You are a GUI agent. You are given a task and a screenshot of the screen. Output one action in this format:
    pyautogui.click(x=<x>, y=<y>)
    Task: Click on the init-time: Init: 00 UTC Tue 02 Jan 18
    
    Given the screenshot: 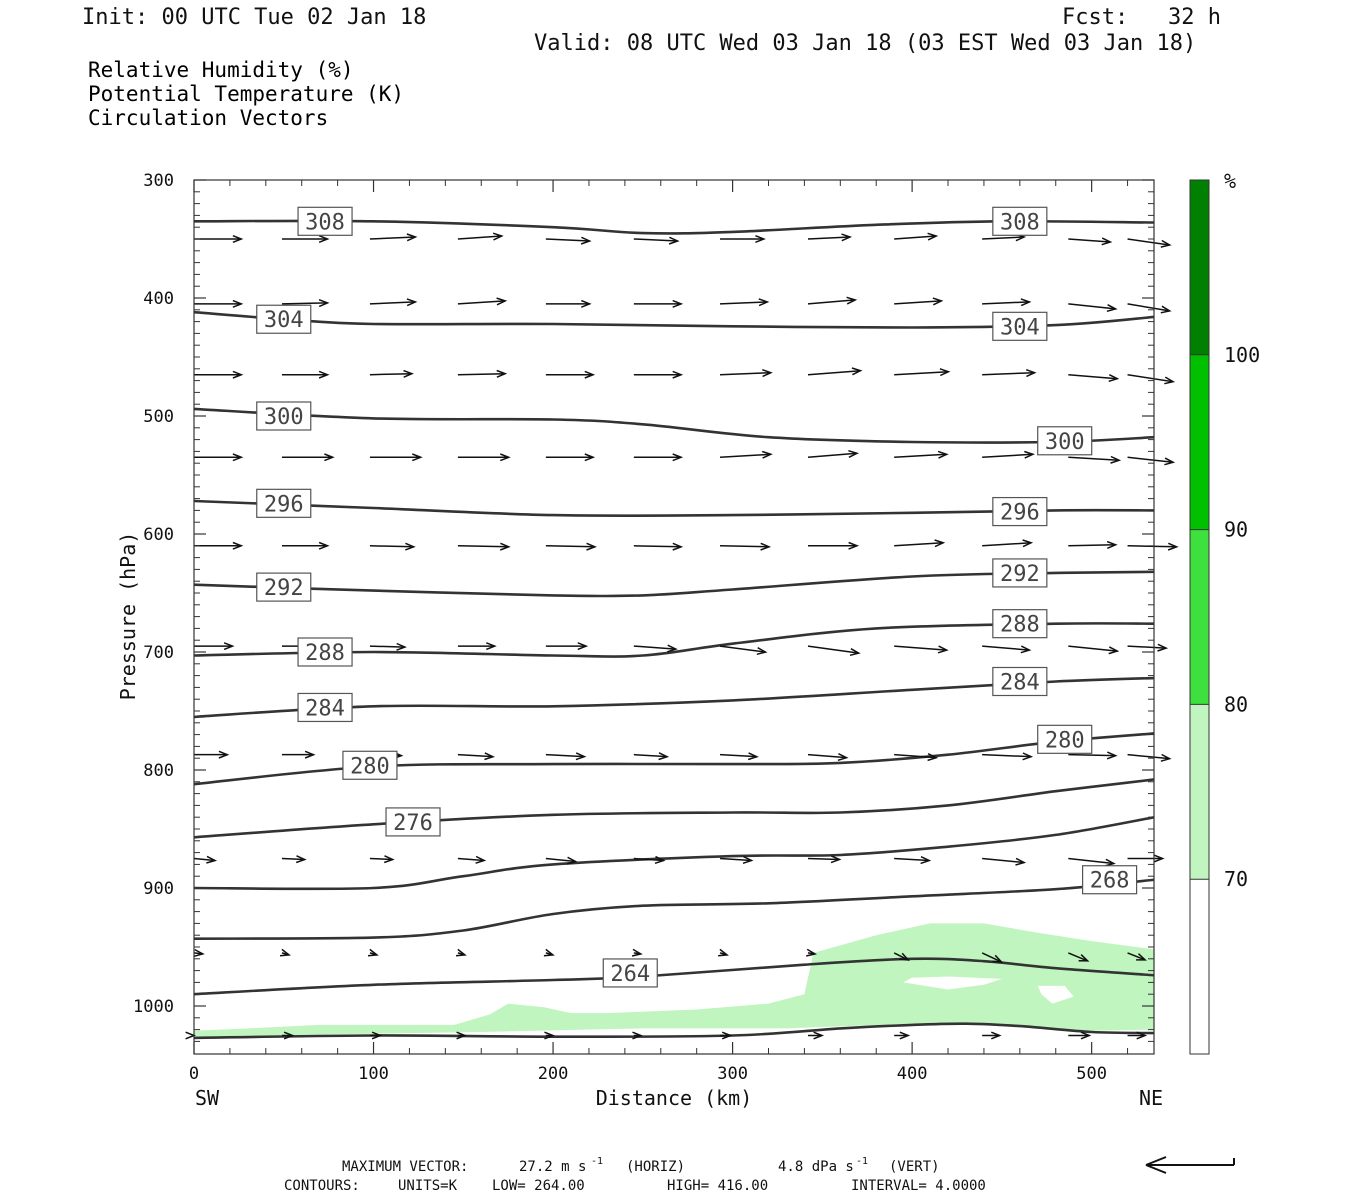 What is the action you would take?
    pyautogui.click(x=254, y=17)
    